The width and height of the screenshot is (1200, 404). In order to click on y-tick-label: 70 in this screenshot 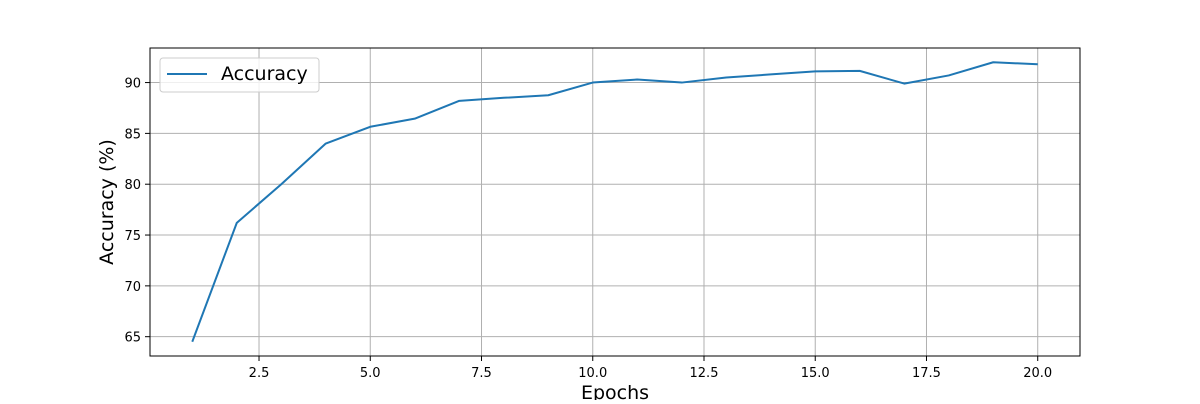, I will do `click(132, 287)`.